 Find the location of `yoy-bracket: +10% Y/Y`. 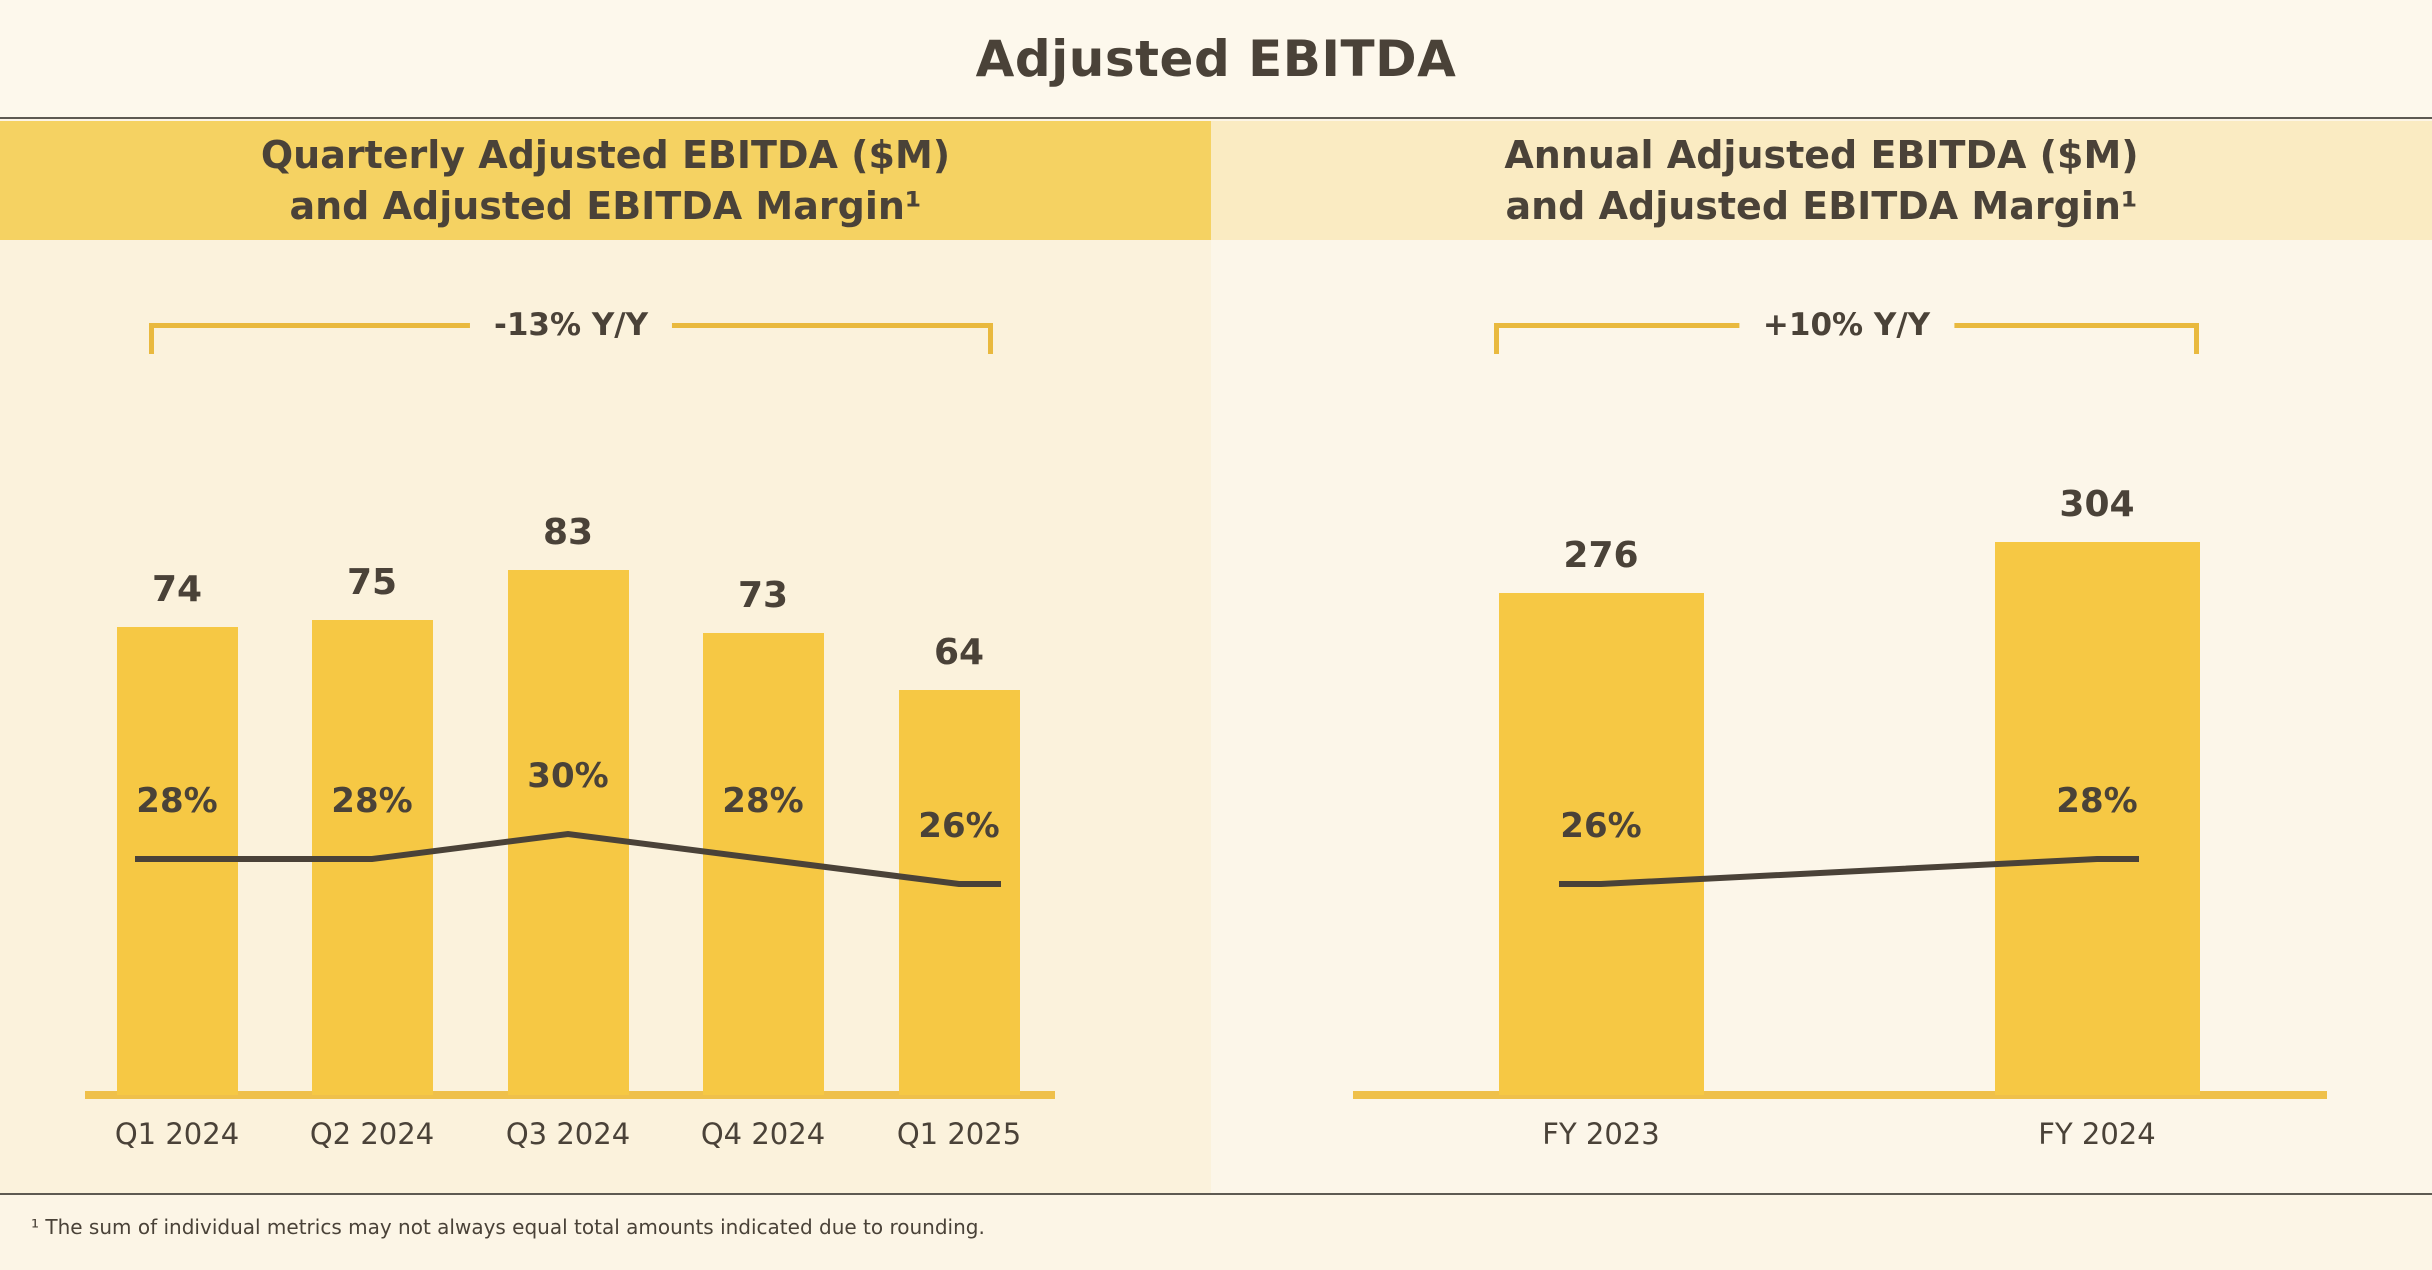

yoy-bracket: +10% Y/Y is located at coordinates (1846, 329).